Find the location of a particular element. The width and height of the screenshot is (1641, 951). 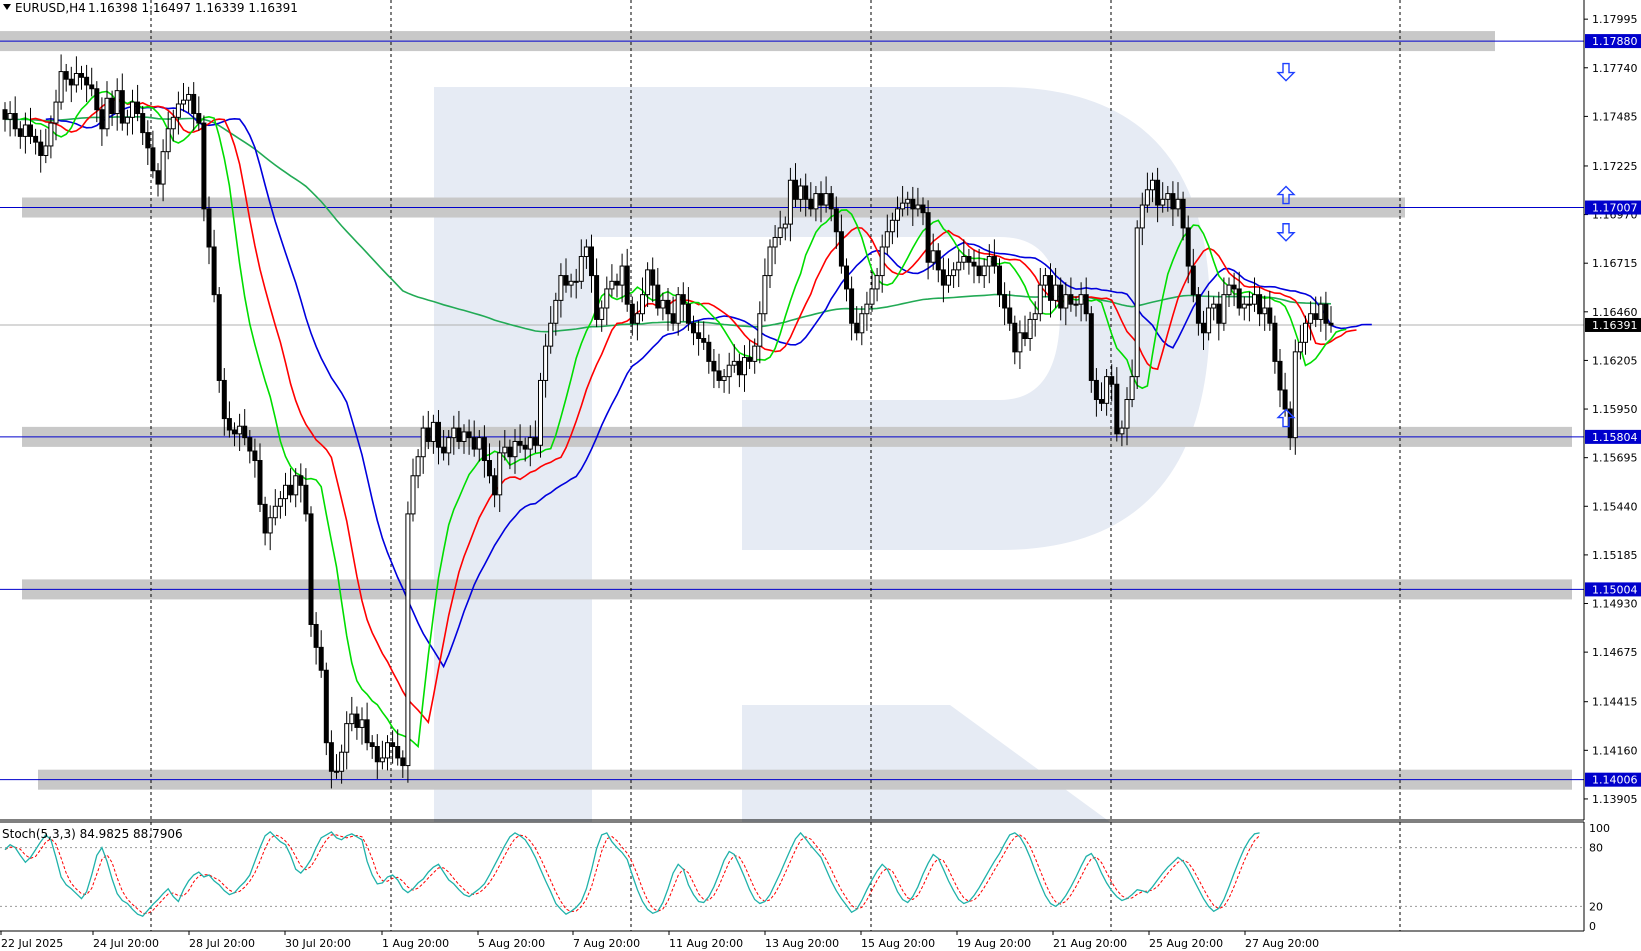

price-tick-label: 1.15440 is located at coordinates (1615, 506).